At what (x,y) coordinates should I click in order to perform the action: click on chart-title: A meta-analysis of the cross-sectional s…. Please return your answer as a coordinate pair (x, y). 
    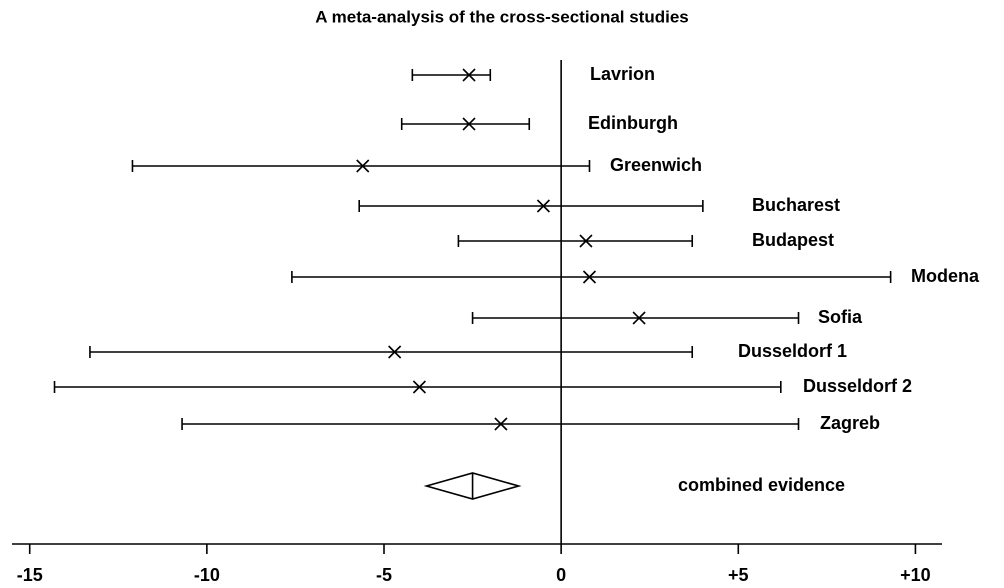
    Looking at the image, I should click on (502, 16).